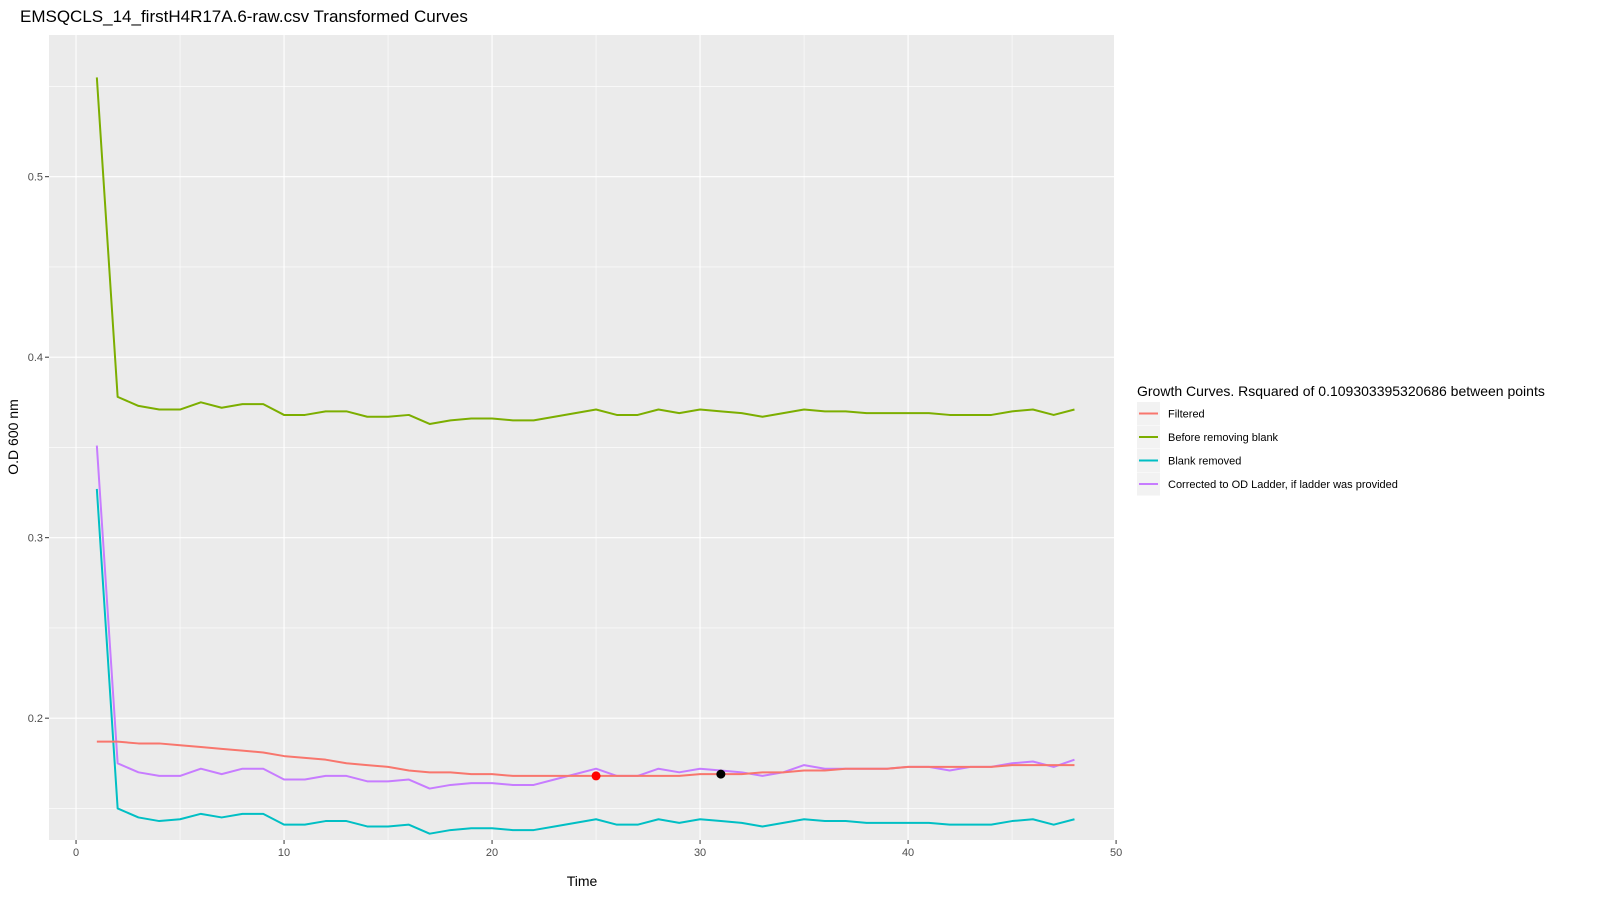  Describe the element at coordinates (1204, 462) in the screenshot. I see `legend-label: Blank removed` at that location.